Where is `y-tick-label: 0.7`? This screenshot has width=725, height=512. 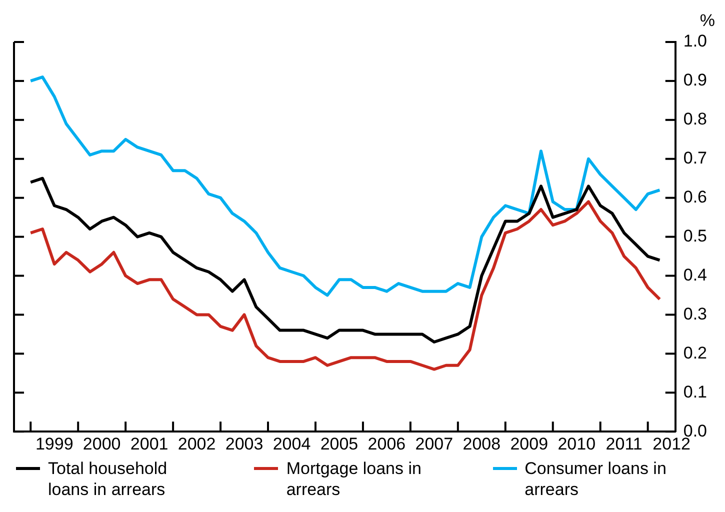 y-tick-label: 0.7 is located at coordinates (695, 158).